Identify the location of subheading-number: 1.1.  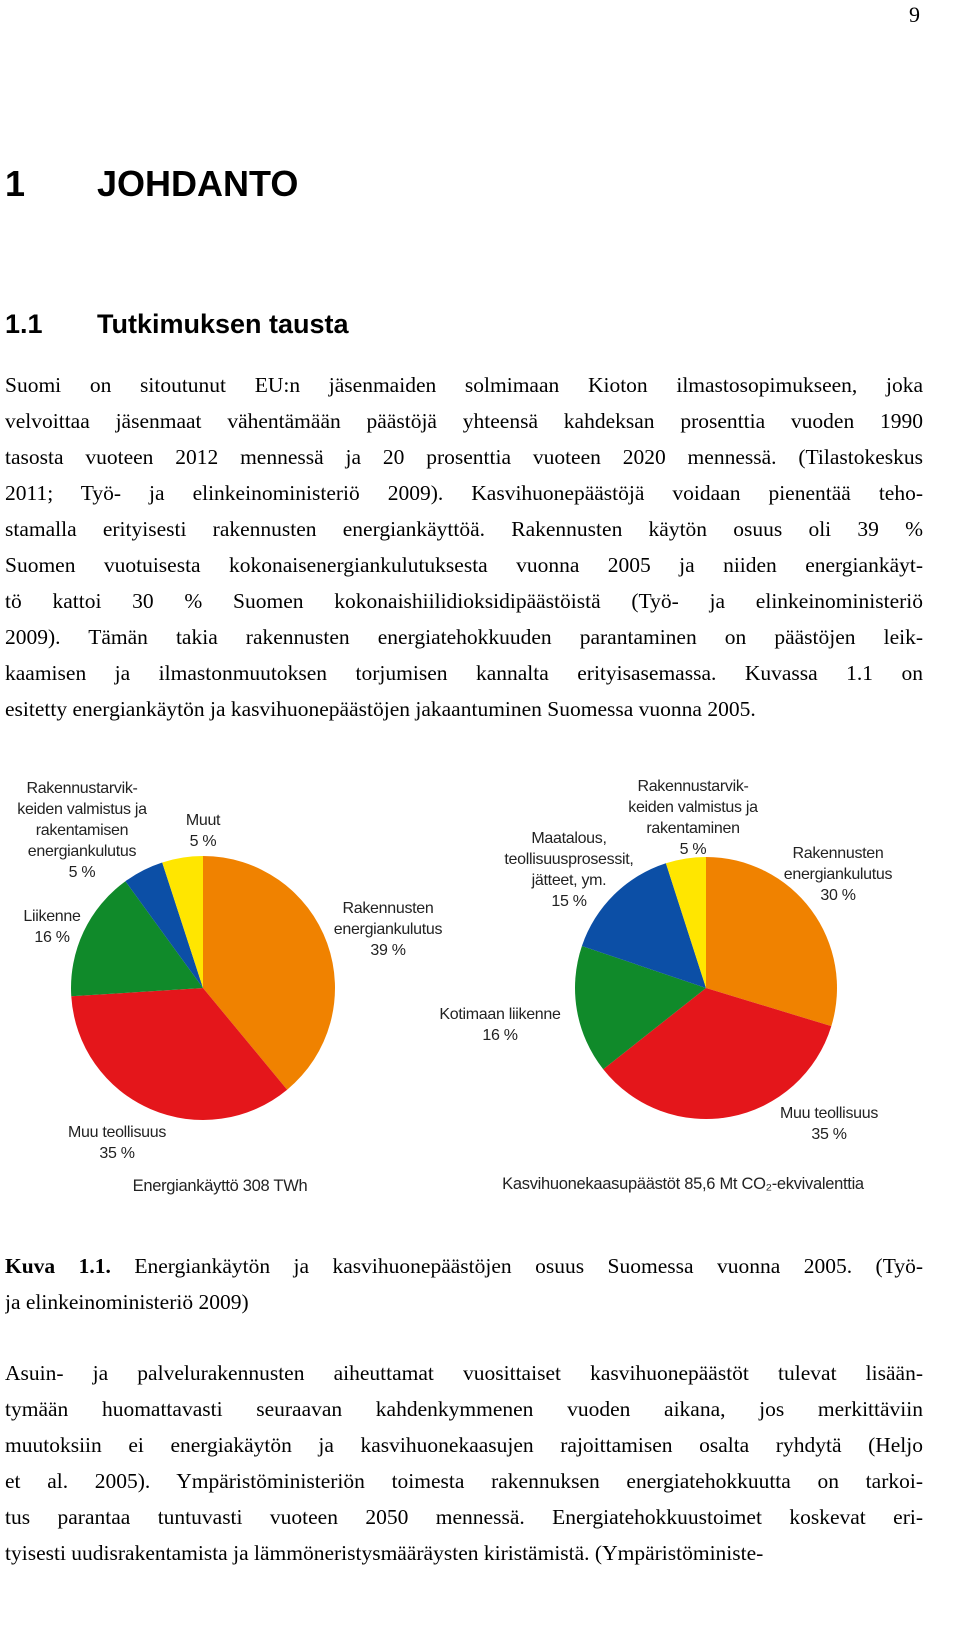
(24, 324).